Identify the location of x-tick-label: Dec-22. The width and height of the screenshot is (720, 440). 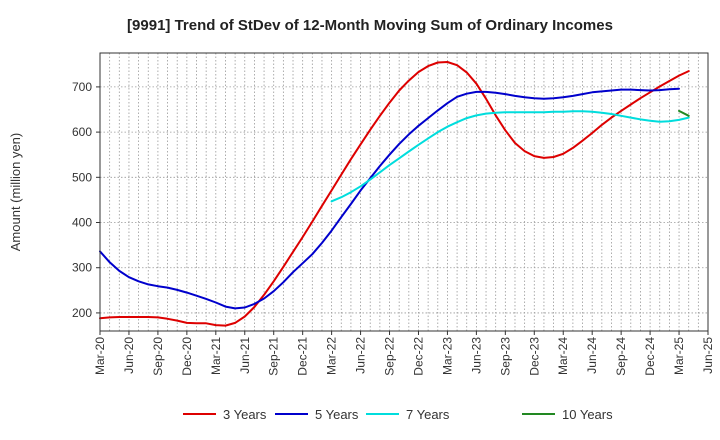
(418, 356).